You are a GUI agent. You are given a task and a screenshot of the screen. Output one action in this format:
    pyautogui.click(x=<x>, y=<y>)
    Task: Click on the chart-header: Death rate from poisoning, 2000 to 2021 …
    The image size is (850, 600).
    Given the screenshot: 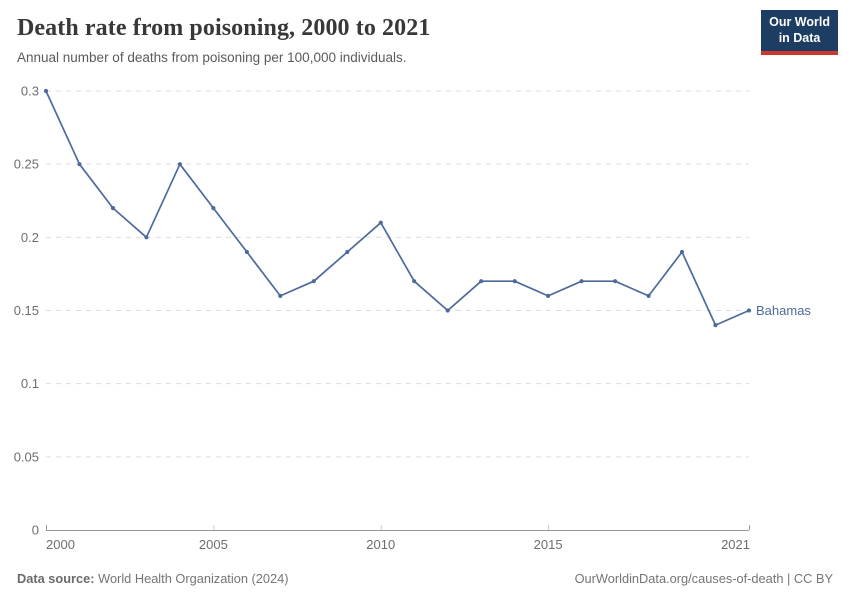 What is the action you would take?
    pyautogui.click(x=387, y=40)
    